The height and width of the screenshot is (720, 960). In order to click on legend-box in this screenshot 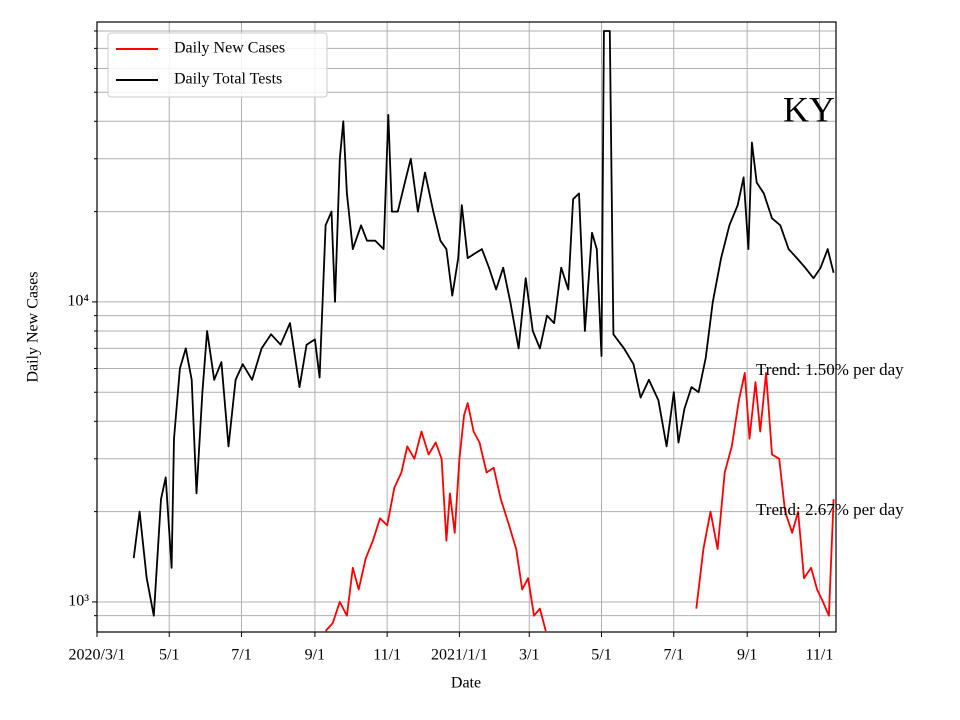, I will do `click(217, 65)`.